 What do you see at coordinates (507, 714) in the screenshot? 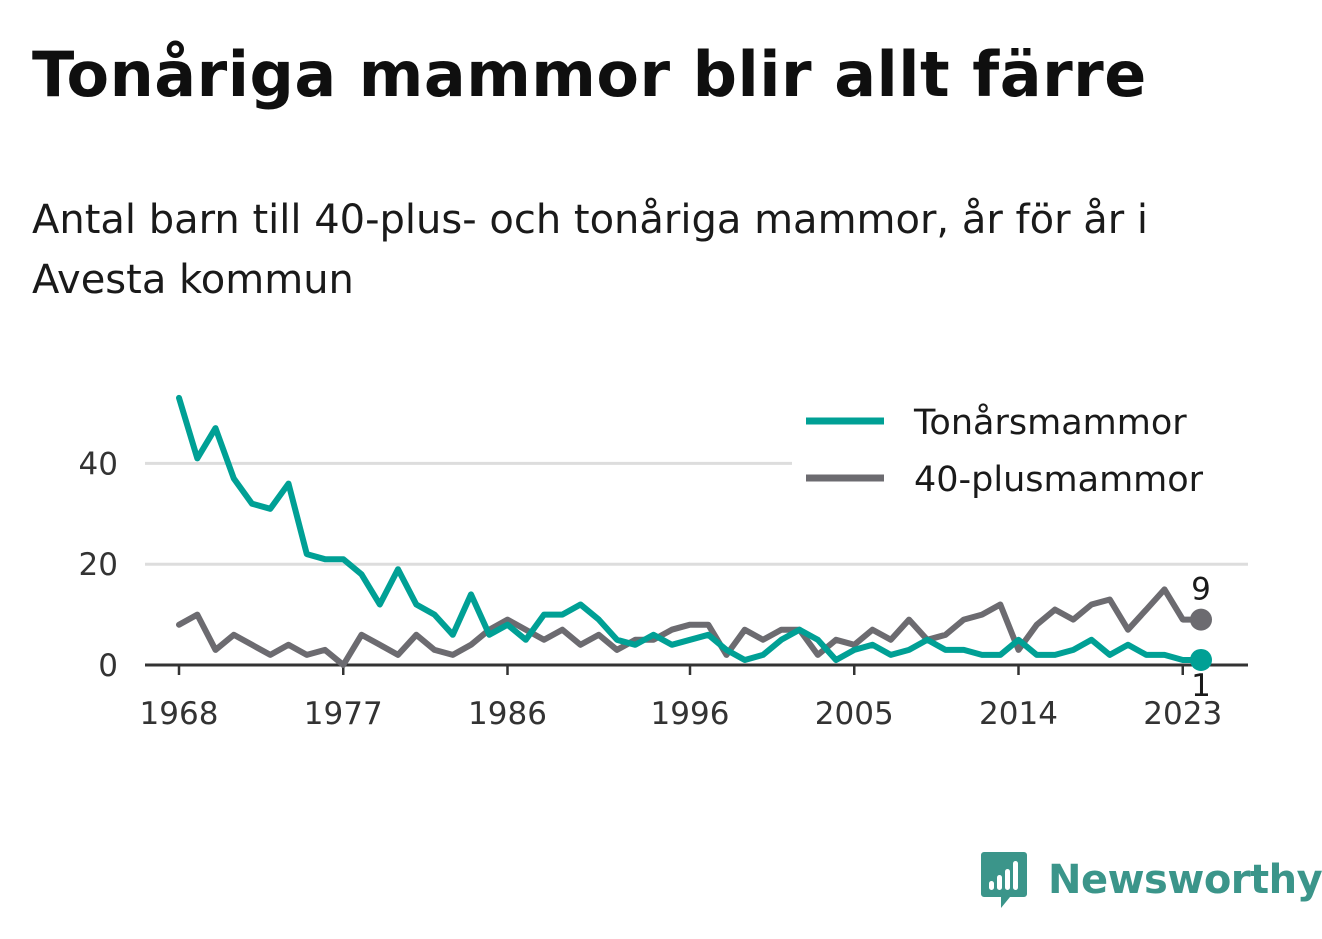
I see `x-tick-label: 1986` at bounding box center [507, 714].